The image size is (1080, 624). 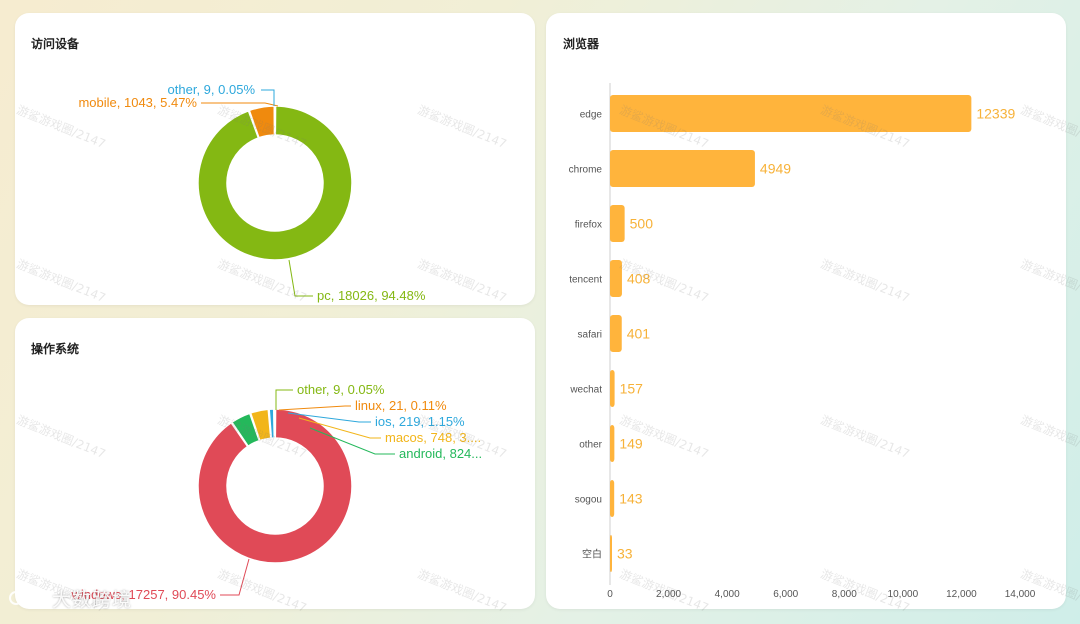 I want to click on os-label-windows: windows, 17257, 90.45%, so click(x=160, y=580).